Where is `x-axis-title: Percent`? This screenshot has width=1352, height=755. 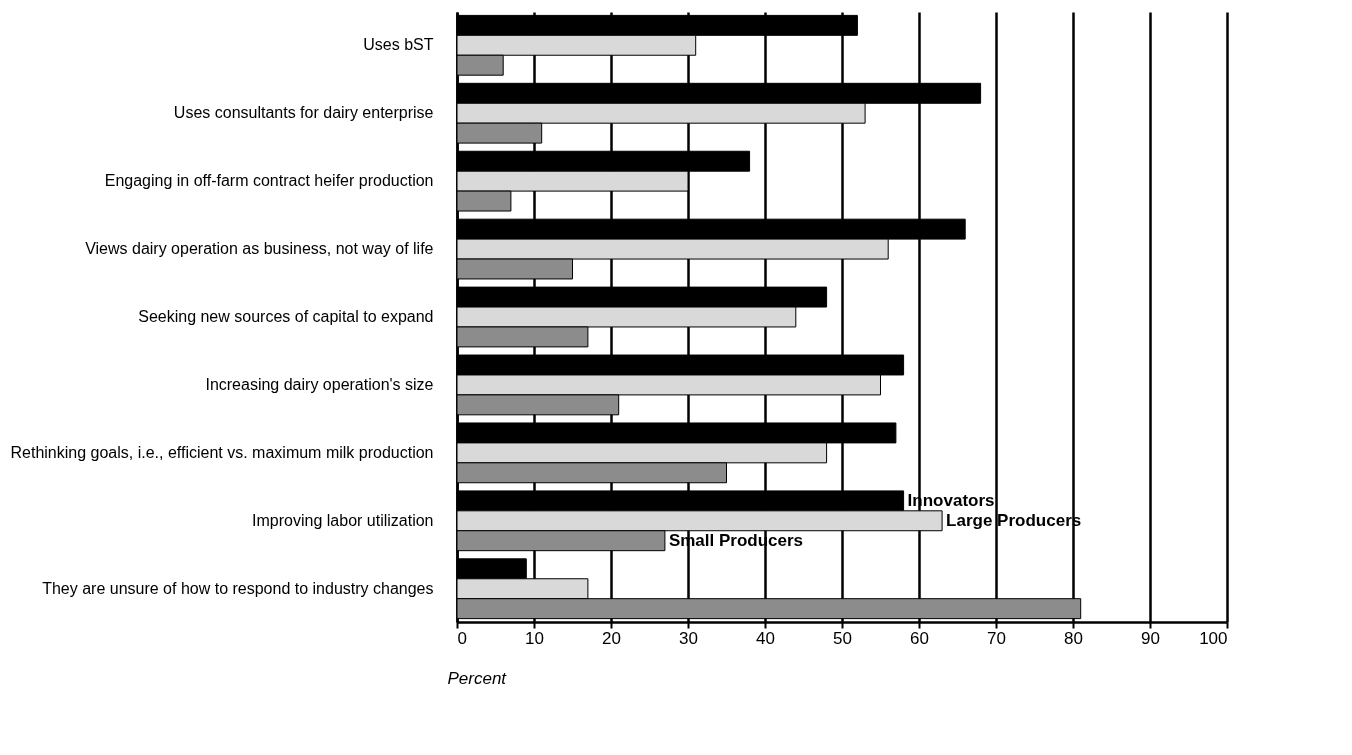 x-axis-title: Percent is located at coordinates (477, 678).